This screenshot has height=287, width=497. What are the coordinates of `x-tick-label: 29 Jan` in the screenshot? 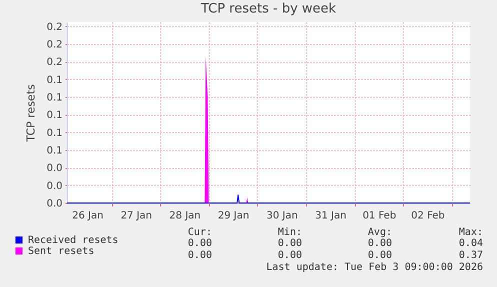 It's located at (234, 216).